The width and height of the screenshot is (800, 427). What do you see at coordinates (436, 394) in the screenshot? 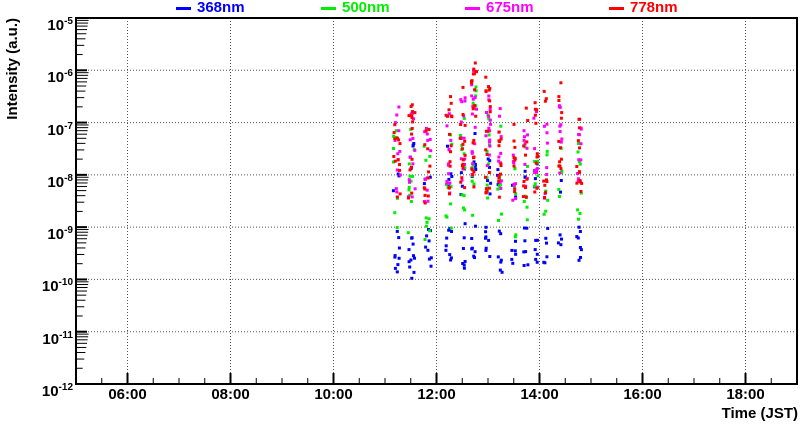
I see `x-tick-label: 12:00` at bounding box center [436, 394].